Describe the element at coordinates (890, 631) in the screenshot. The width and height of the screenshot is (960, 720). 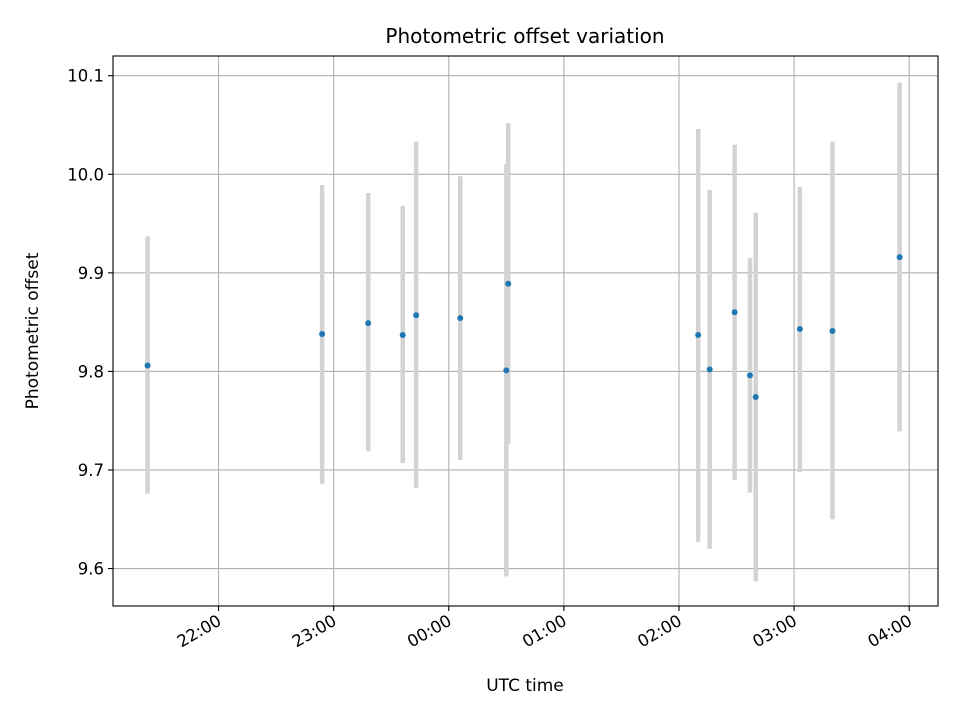
I see `x-tick-label: 04:00` at that location.